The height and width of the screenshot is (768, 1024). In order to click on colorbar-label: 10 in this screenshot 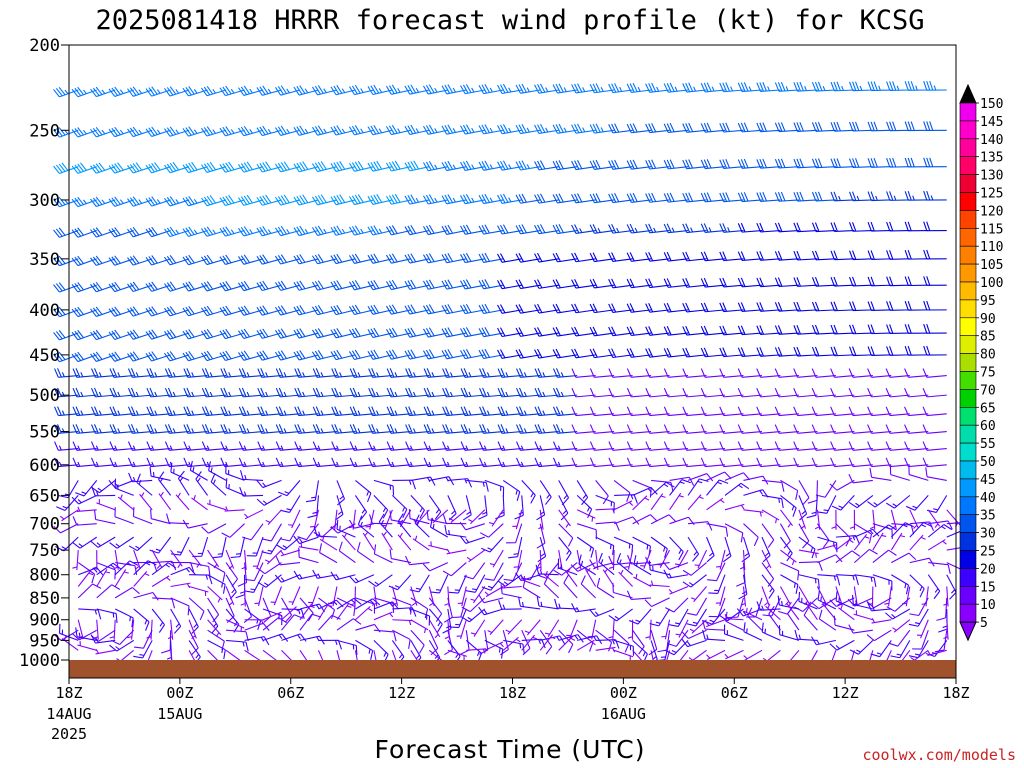, I will do `click(988, 605)`.